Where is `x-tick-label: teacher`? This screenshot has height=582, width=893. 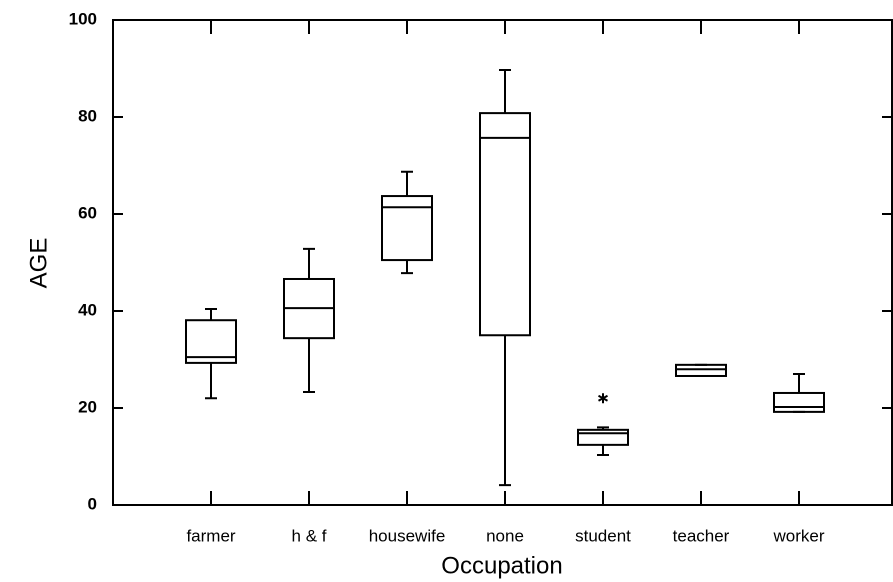 x-tick-label: teacher is located at coordinates (701, 535).